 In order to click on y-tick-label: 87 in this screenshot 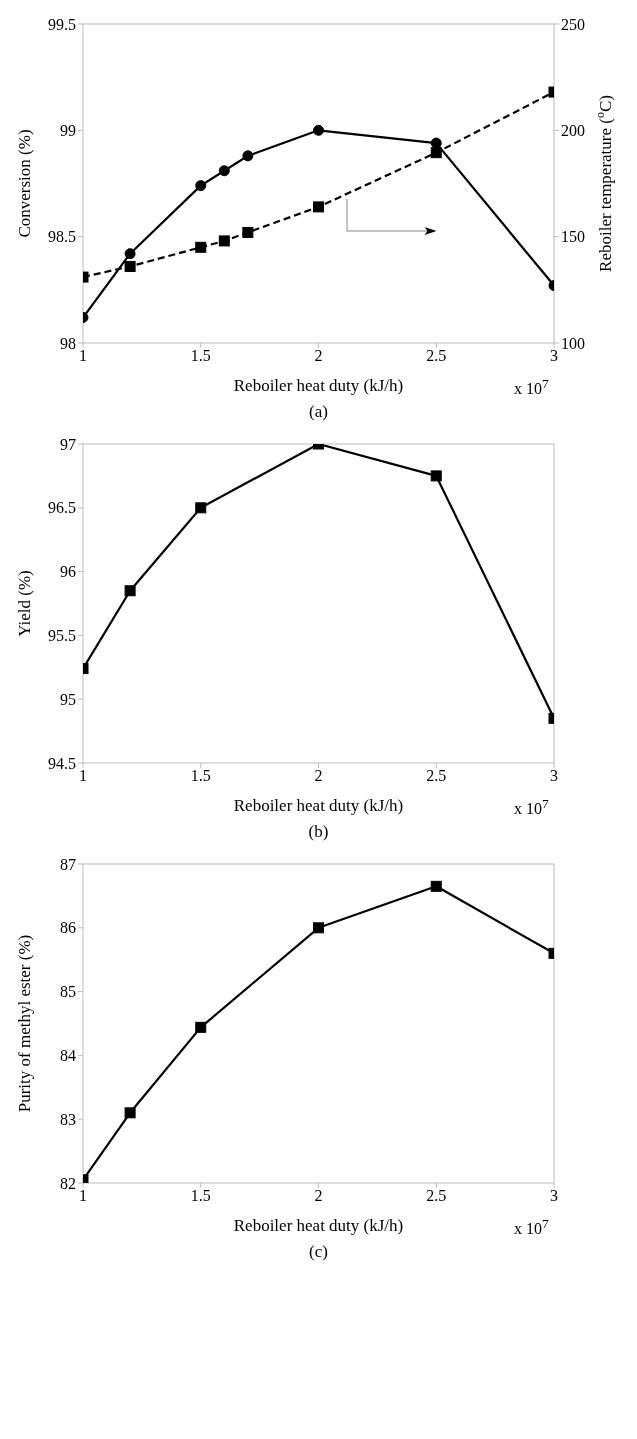, I will do `click(68, 864)`.